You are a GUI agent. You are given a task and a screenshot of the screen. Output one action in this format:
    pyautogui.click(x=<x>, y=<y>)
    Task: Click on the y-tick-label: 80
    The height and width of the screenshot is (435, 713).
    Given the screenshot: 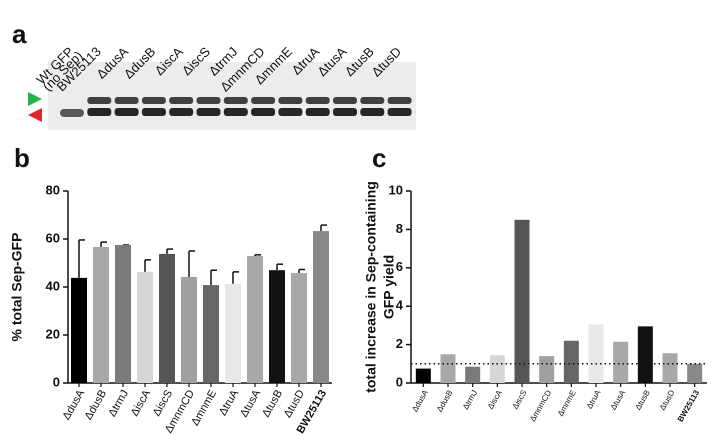 What is the action you would take?
    pyautogui.click(x=53, y=189)
    